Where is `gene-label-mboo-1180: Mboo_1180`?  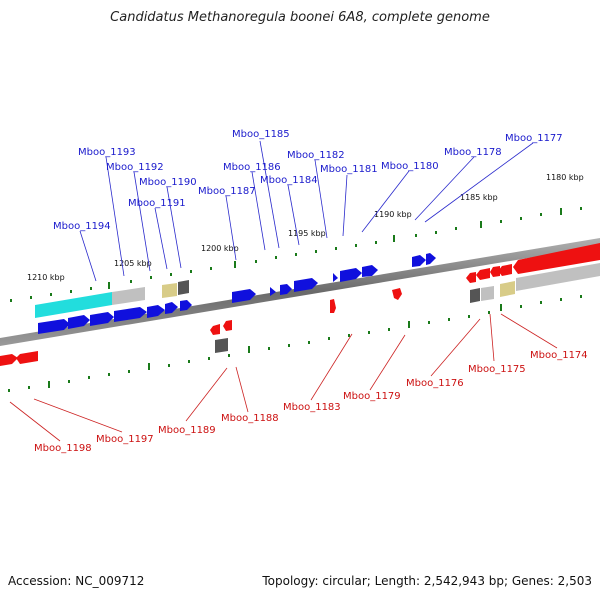
gene-label-mboo-1180: Mboo_1180 is located at coordinates (410, 166).